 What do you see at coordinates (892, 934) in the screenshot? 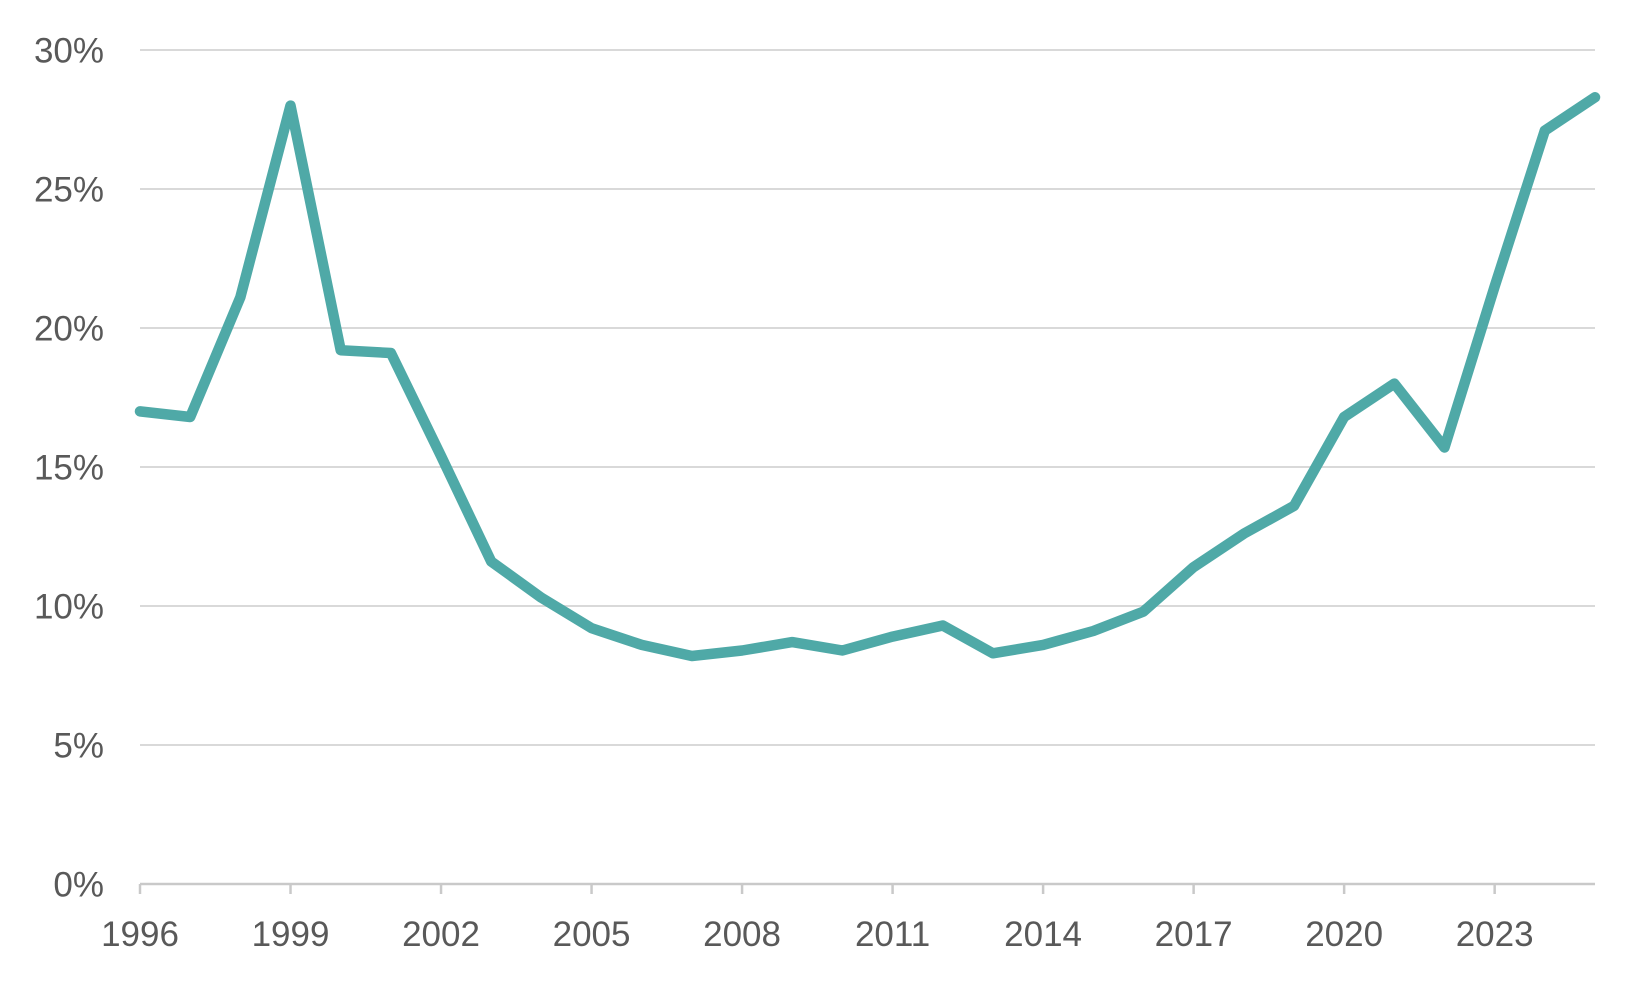
I see `x-axis-tick-label: 2011` at bounding box center [892, 934].